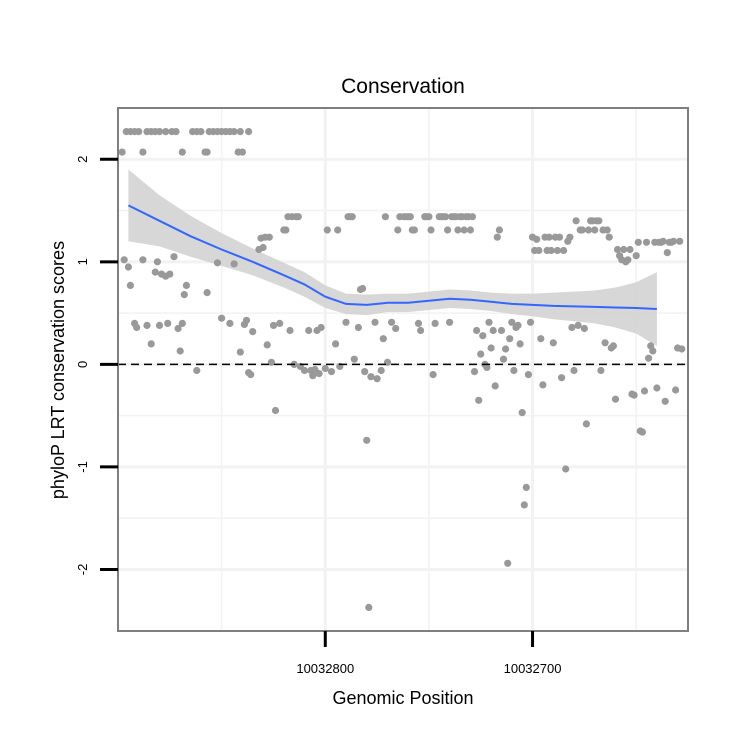 Image resolution: width=750 pixels, height=750 pixels. Describe the element at coordinates (403, 86) in the screenshot. I see `chart-title: Conservation` at that location.